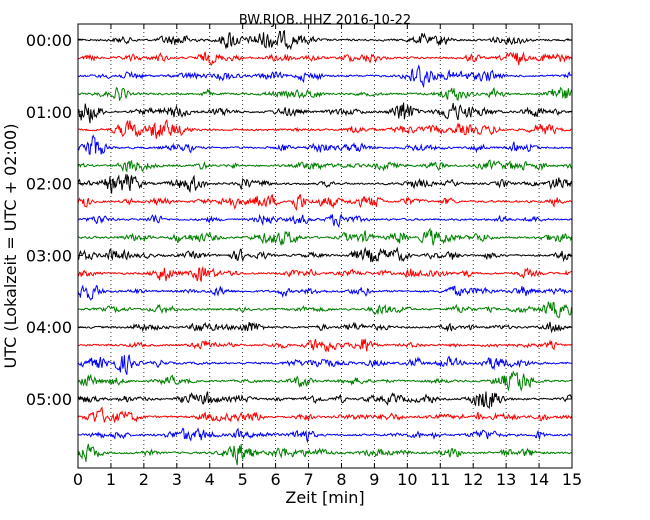 The image size is (650, 520). What do you see at coordinates (324, 497) in the screenshot?
I see `x-axis-label: Zeit [min]` at bounding box center [324, 497].